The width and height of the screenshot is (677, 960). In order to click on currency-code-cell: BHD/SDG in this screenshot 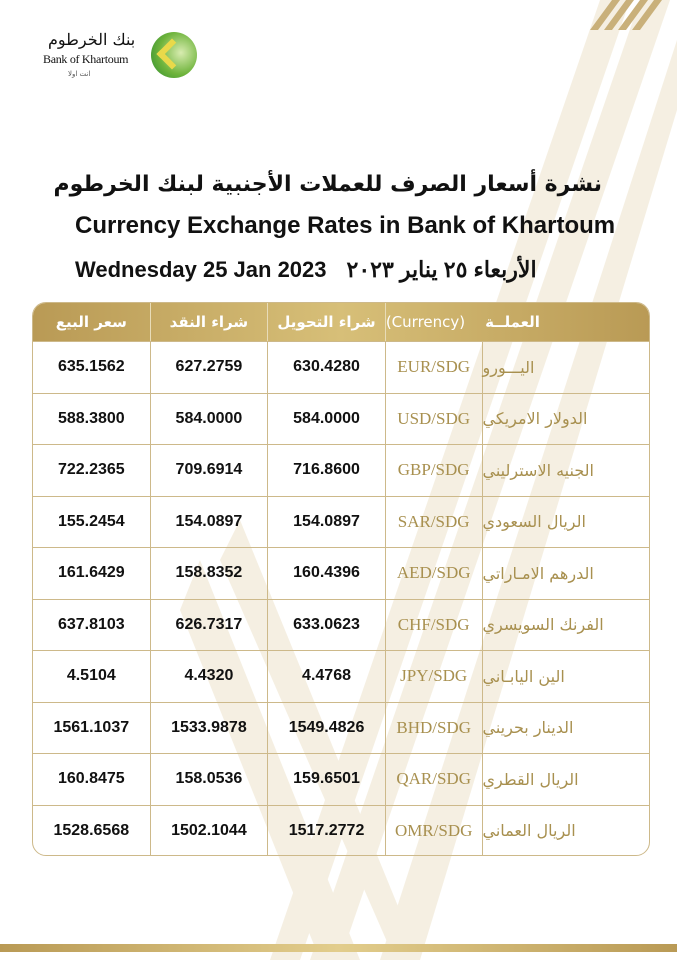, I will do `click(434, 727)`.